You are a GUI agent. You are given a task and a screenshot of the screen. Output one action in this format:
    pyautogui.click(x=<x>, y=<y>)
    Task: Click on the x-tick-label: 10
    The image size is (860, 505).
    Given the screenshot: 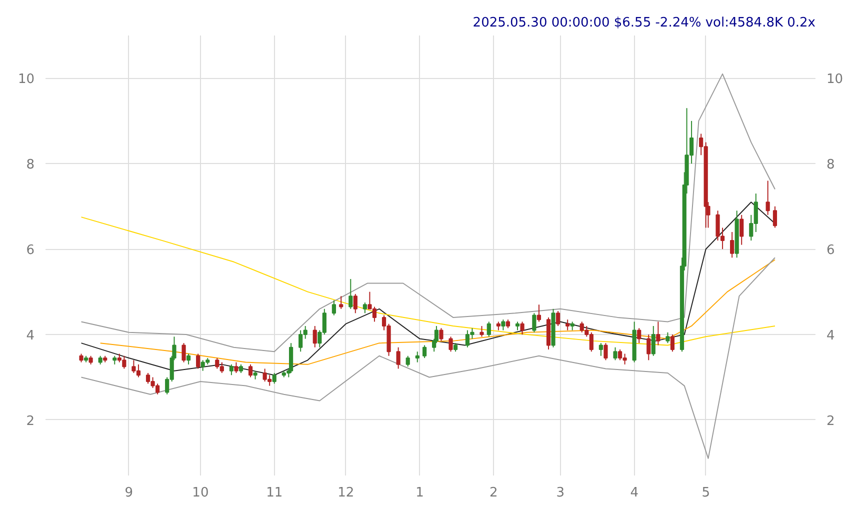 What is the action you would take?
    pyautogui.click(x=200, y=493)
    